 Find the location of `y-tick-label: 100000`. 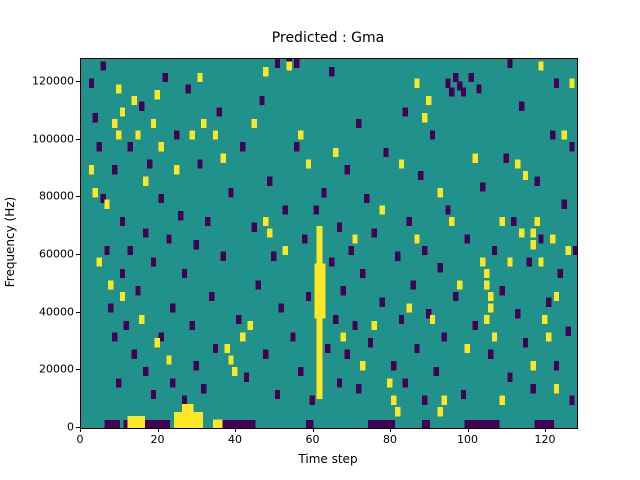

y-tick-label: 100000 is located at coordinates (53, 139).